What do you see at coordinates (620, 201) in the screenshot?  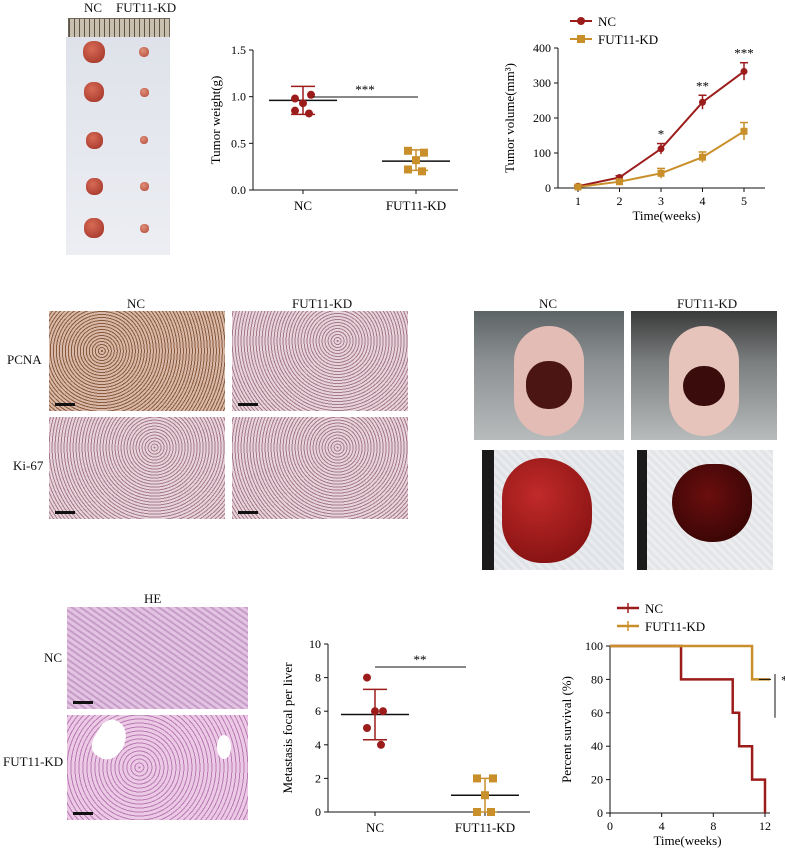 I see `x-tick-label: 2` at bounding box center [620, 201].